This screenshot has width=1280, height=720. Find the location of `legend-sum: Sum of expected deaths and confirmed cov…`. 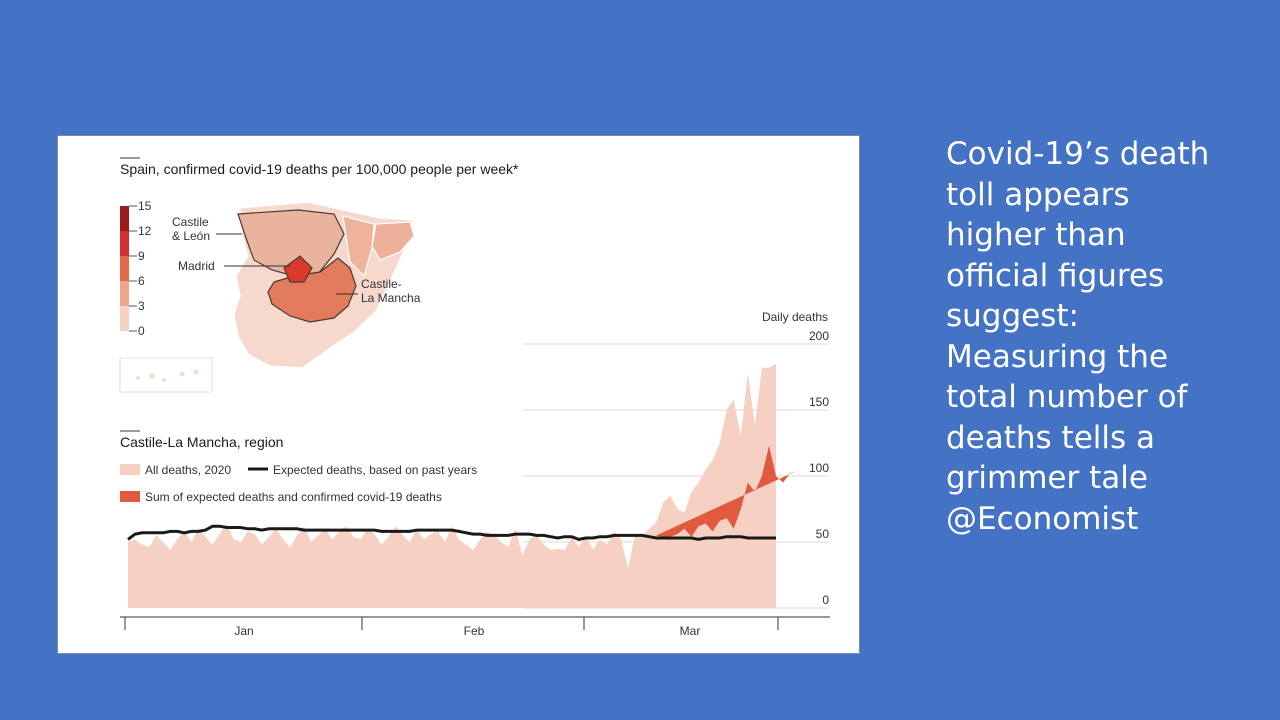

legend-sum: Sum of expected deaths and confirmed cov… is located at coordinates (293, 497).